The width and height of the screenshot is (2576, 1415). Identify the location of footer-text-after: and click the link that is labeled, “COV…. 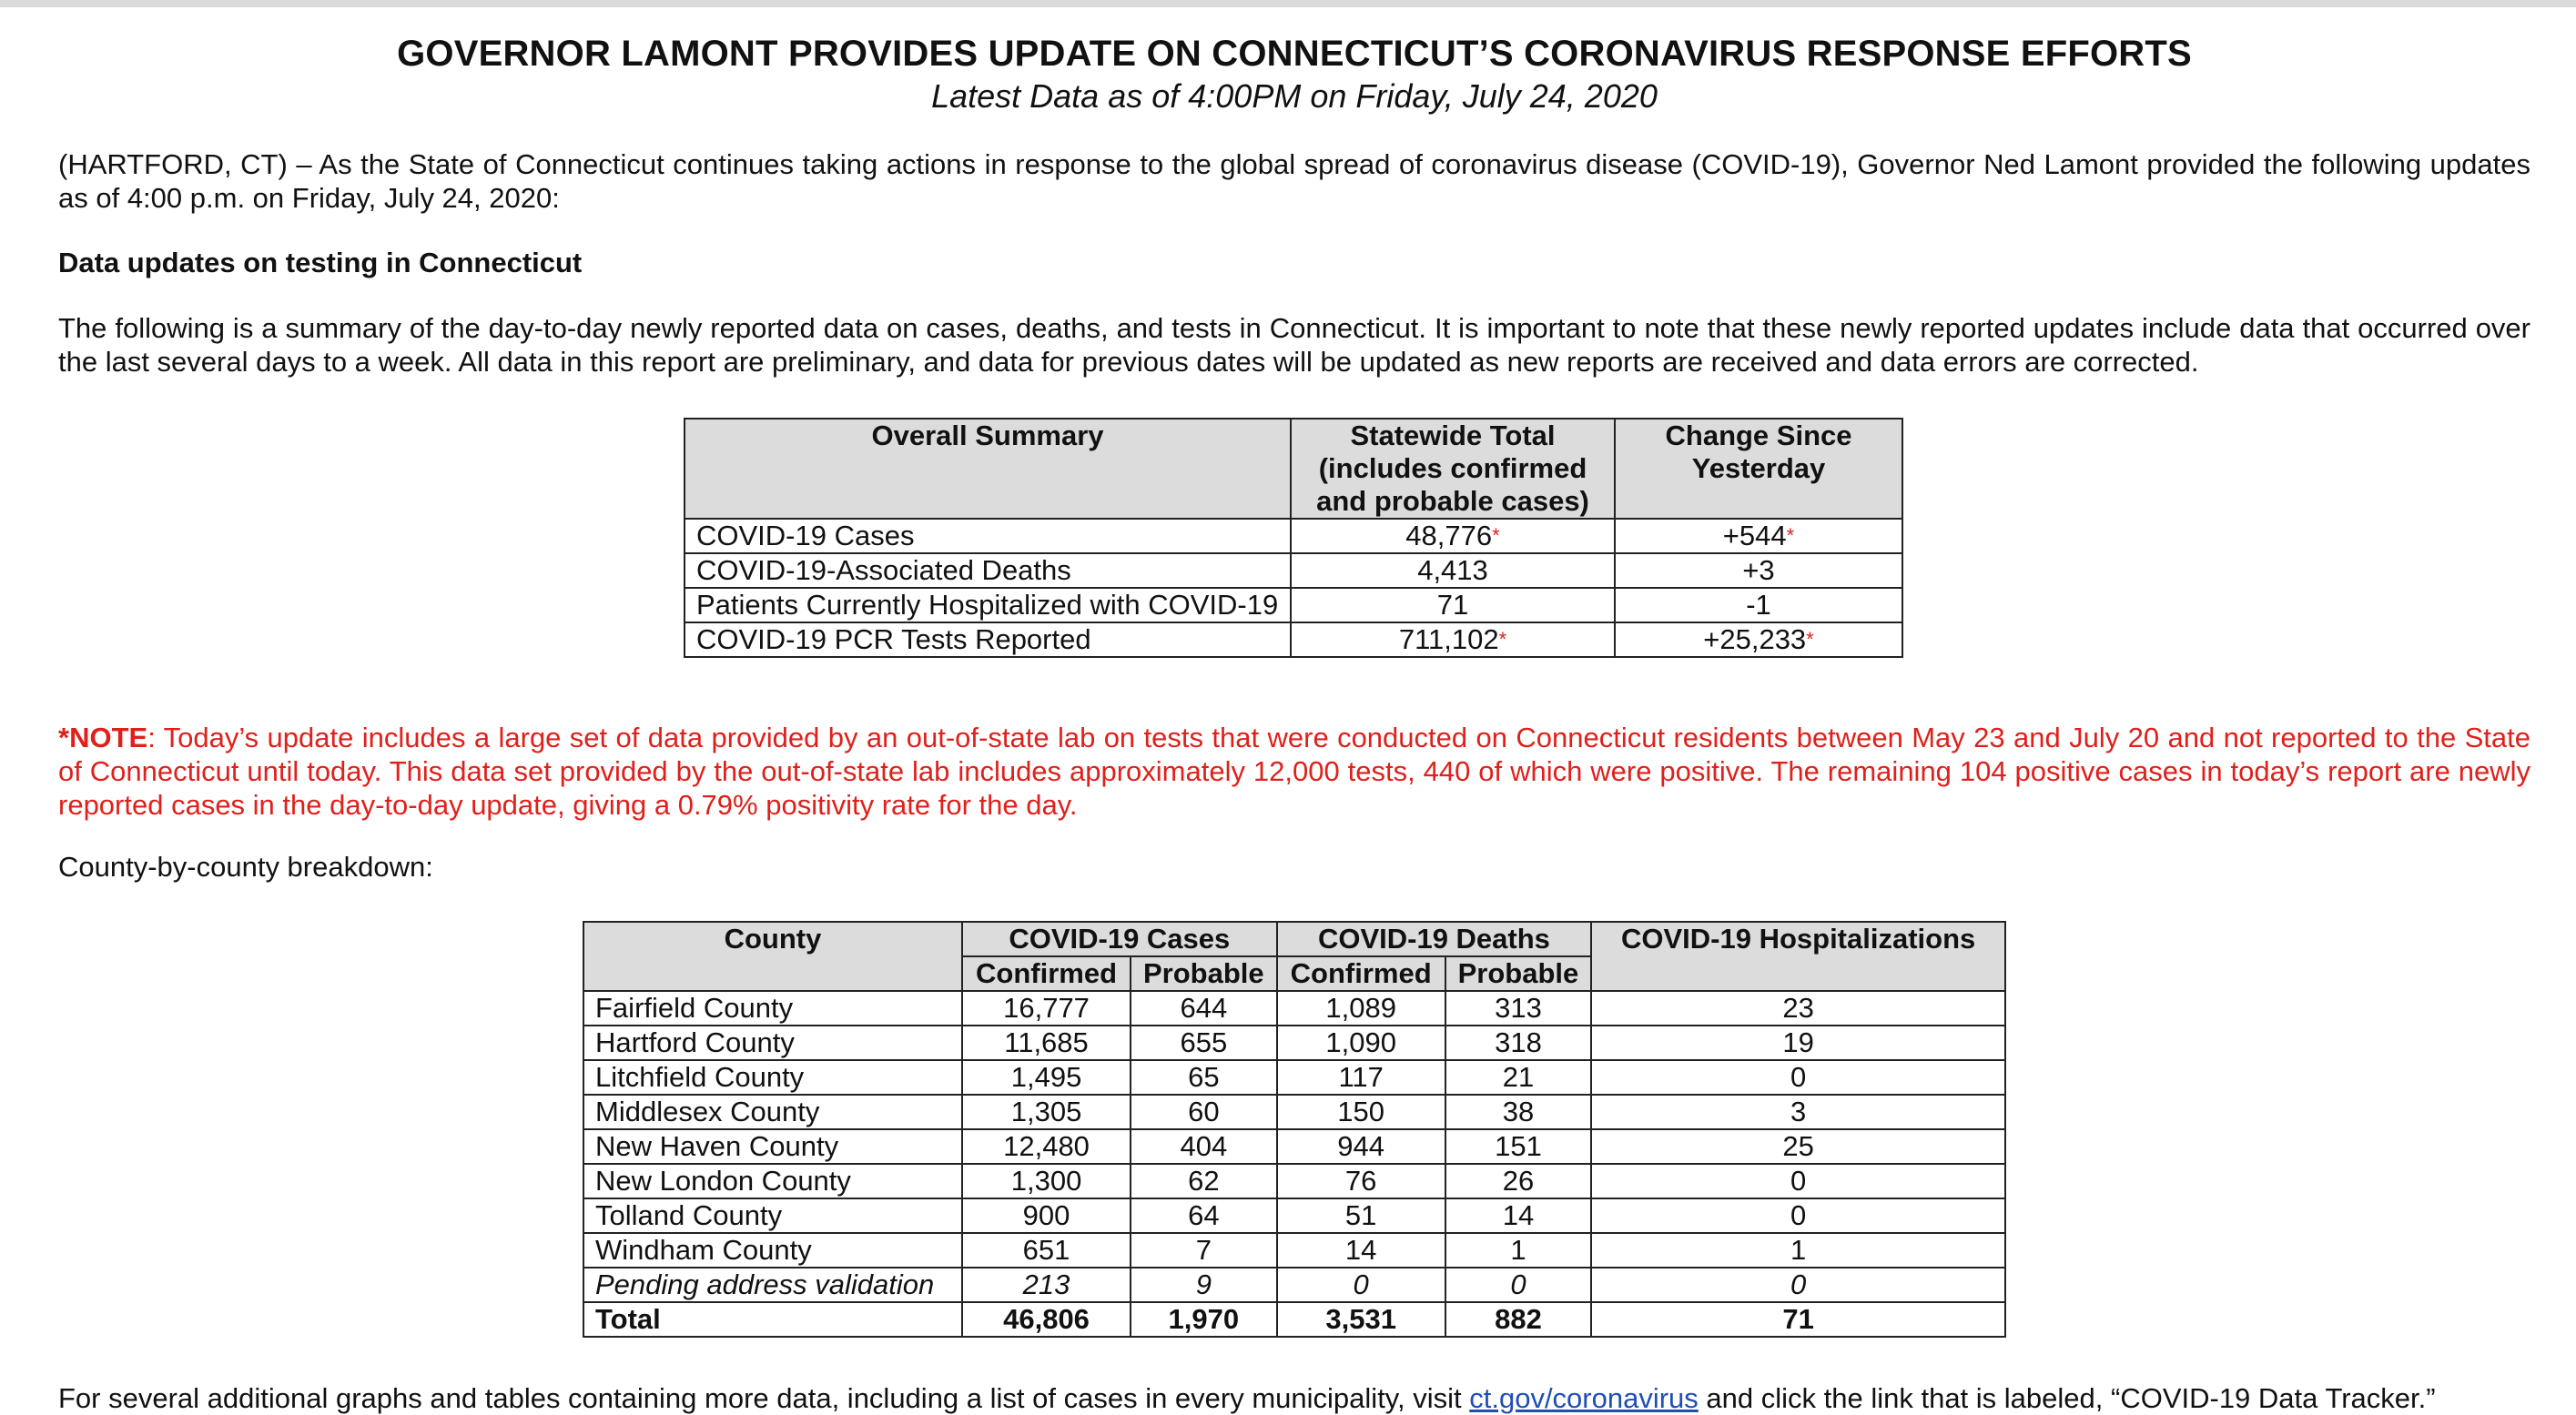
(2067, 1398).